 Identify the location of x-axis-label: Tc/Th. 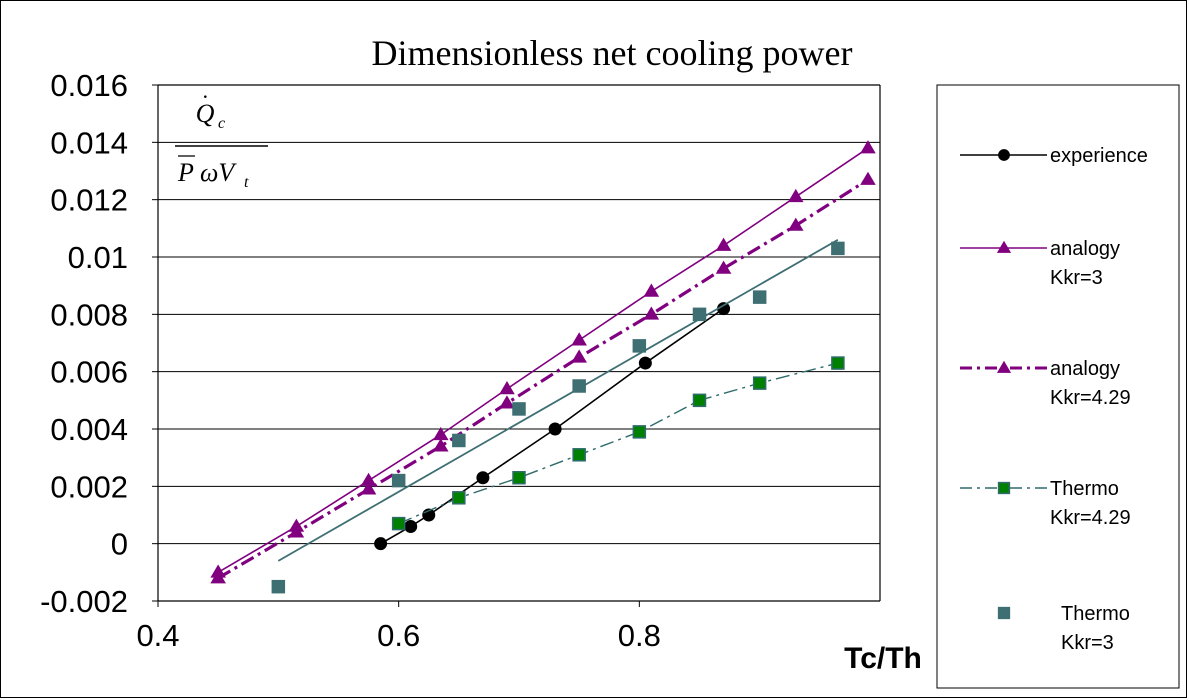
(883, 658).